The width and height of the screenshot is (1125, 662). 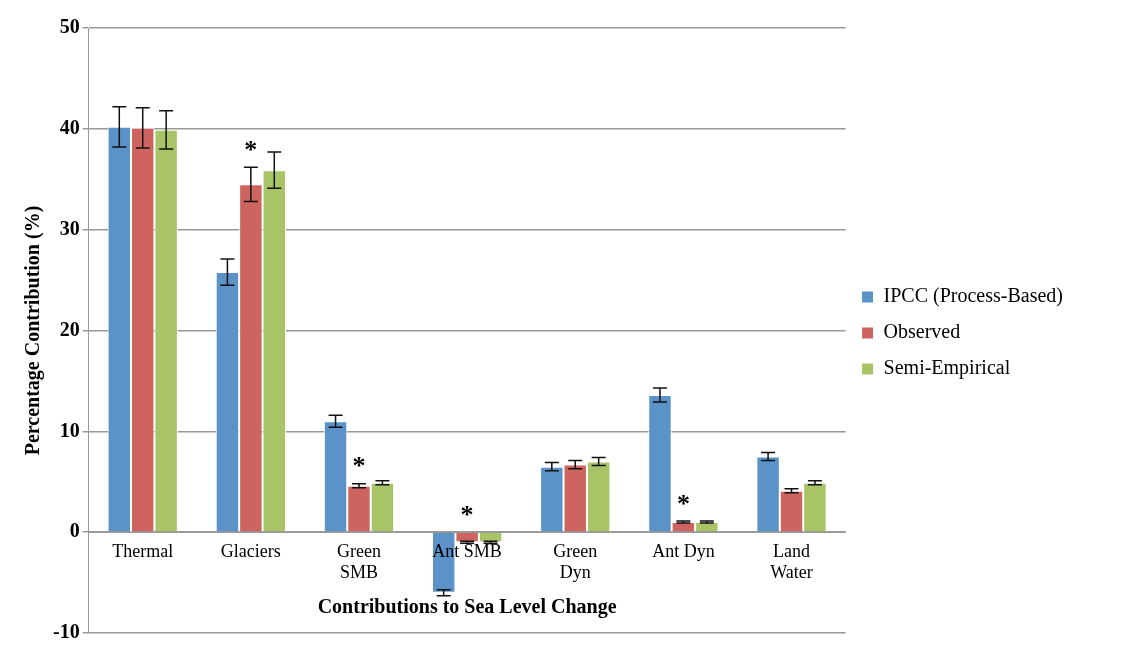 What do you see at coordinates (69, 26) in the screenshot?
I see `y-tick-label: 50` at bounding box center [69, 26].